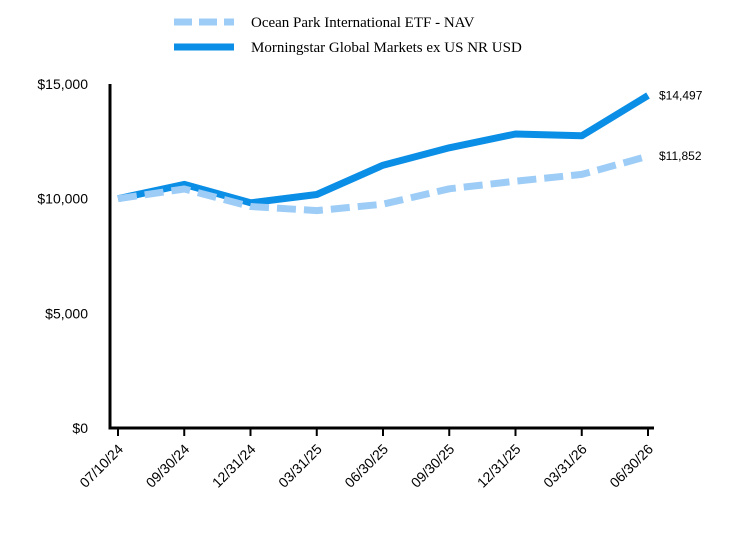  What do you see at coordinates (631, 466) in the screenshot?
I see `x-tick-label-8: 06/30/26` at bounding box center [631, 466].